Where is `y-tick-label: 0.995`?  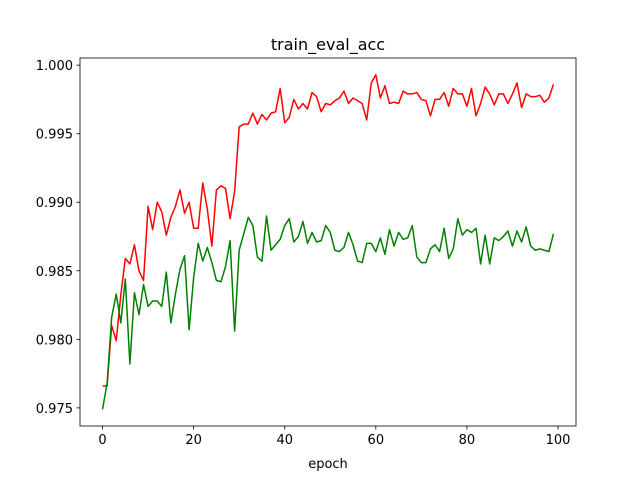
y-tick-label: 0.995 is located at coordinates (54, 135).